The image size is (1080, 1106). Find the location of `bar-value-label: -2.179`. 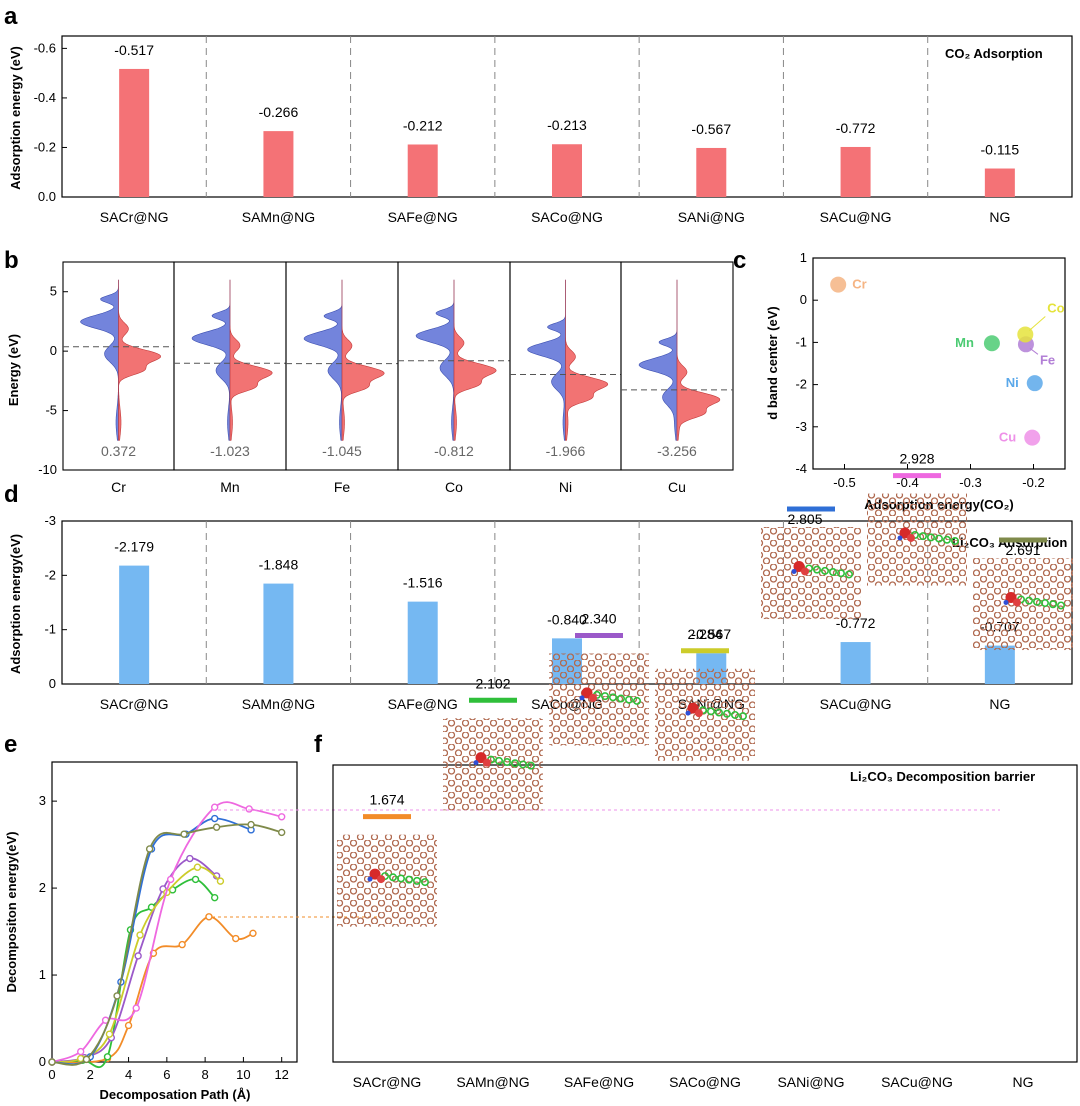

bar-value-label: -2.179 is located at coordinates (134, 547).